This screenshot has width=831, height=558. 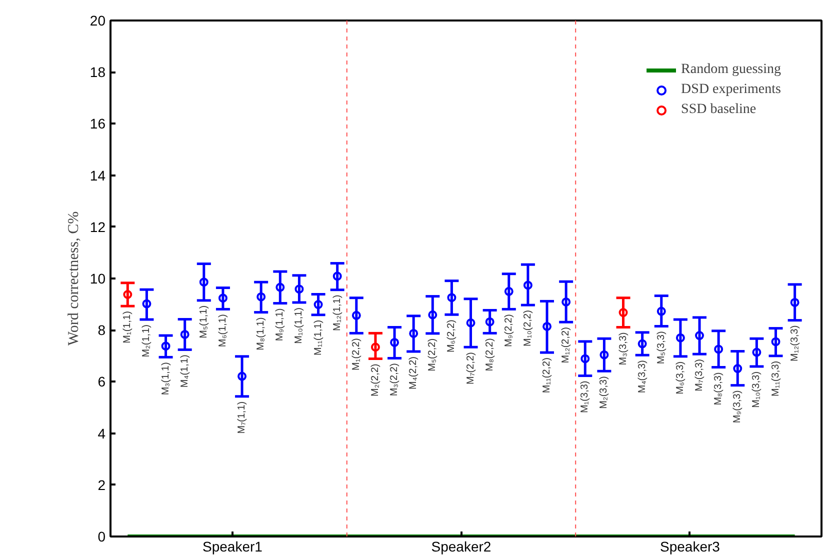 I want to click on annotation: M₂(3,3), so click(x=604, y=392).